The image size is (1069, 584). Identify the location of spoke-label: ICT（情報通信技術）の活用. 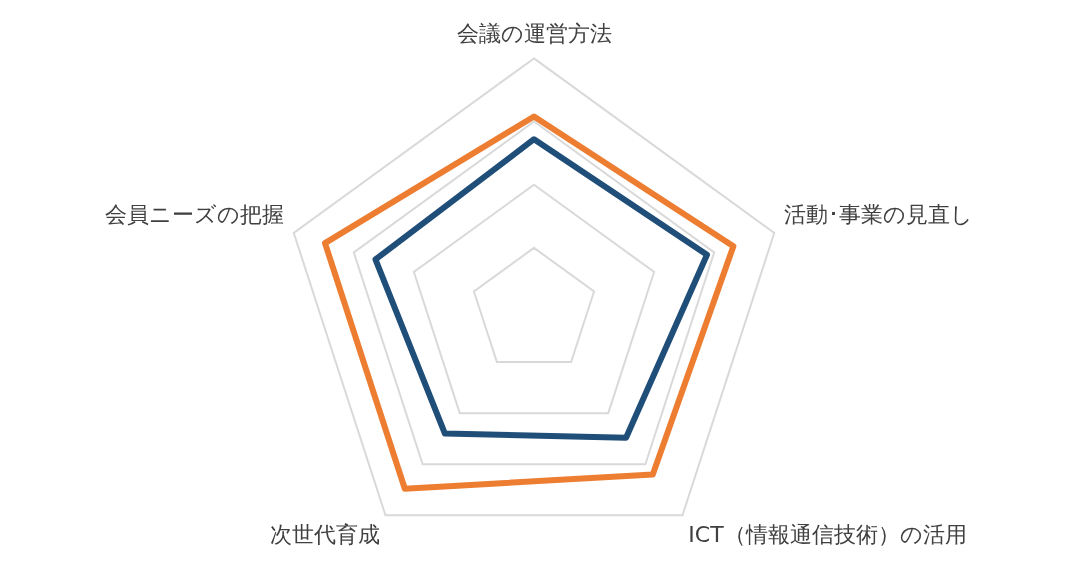
(827, 535).